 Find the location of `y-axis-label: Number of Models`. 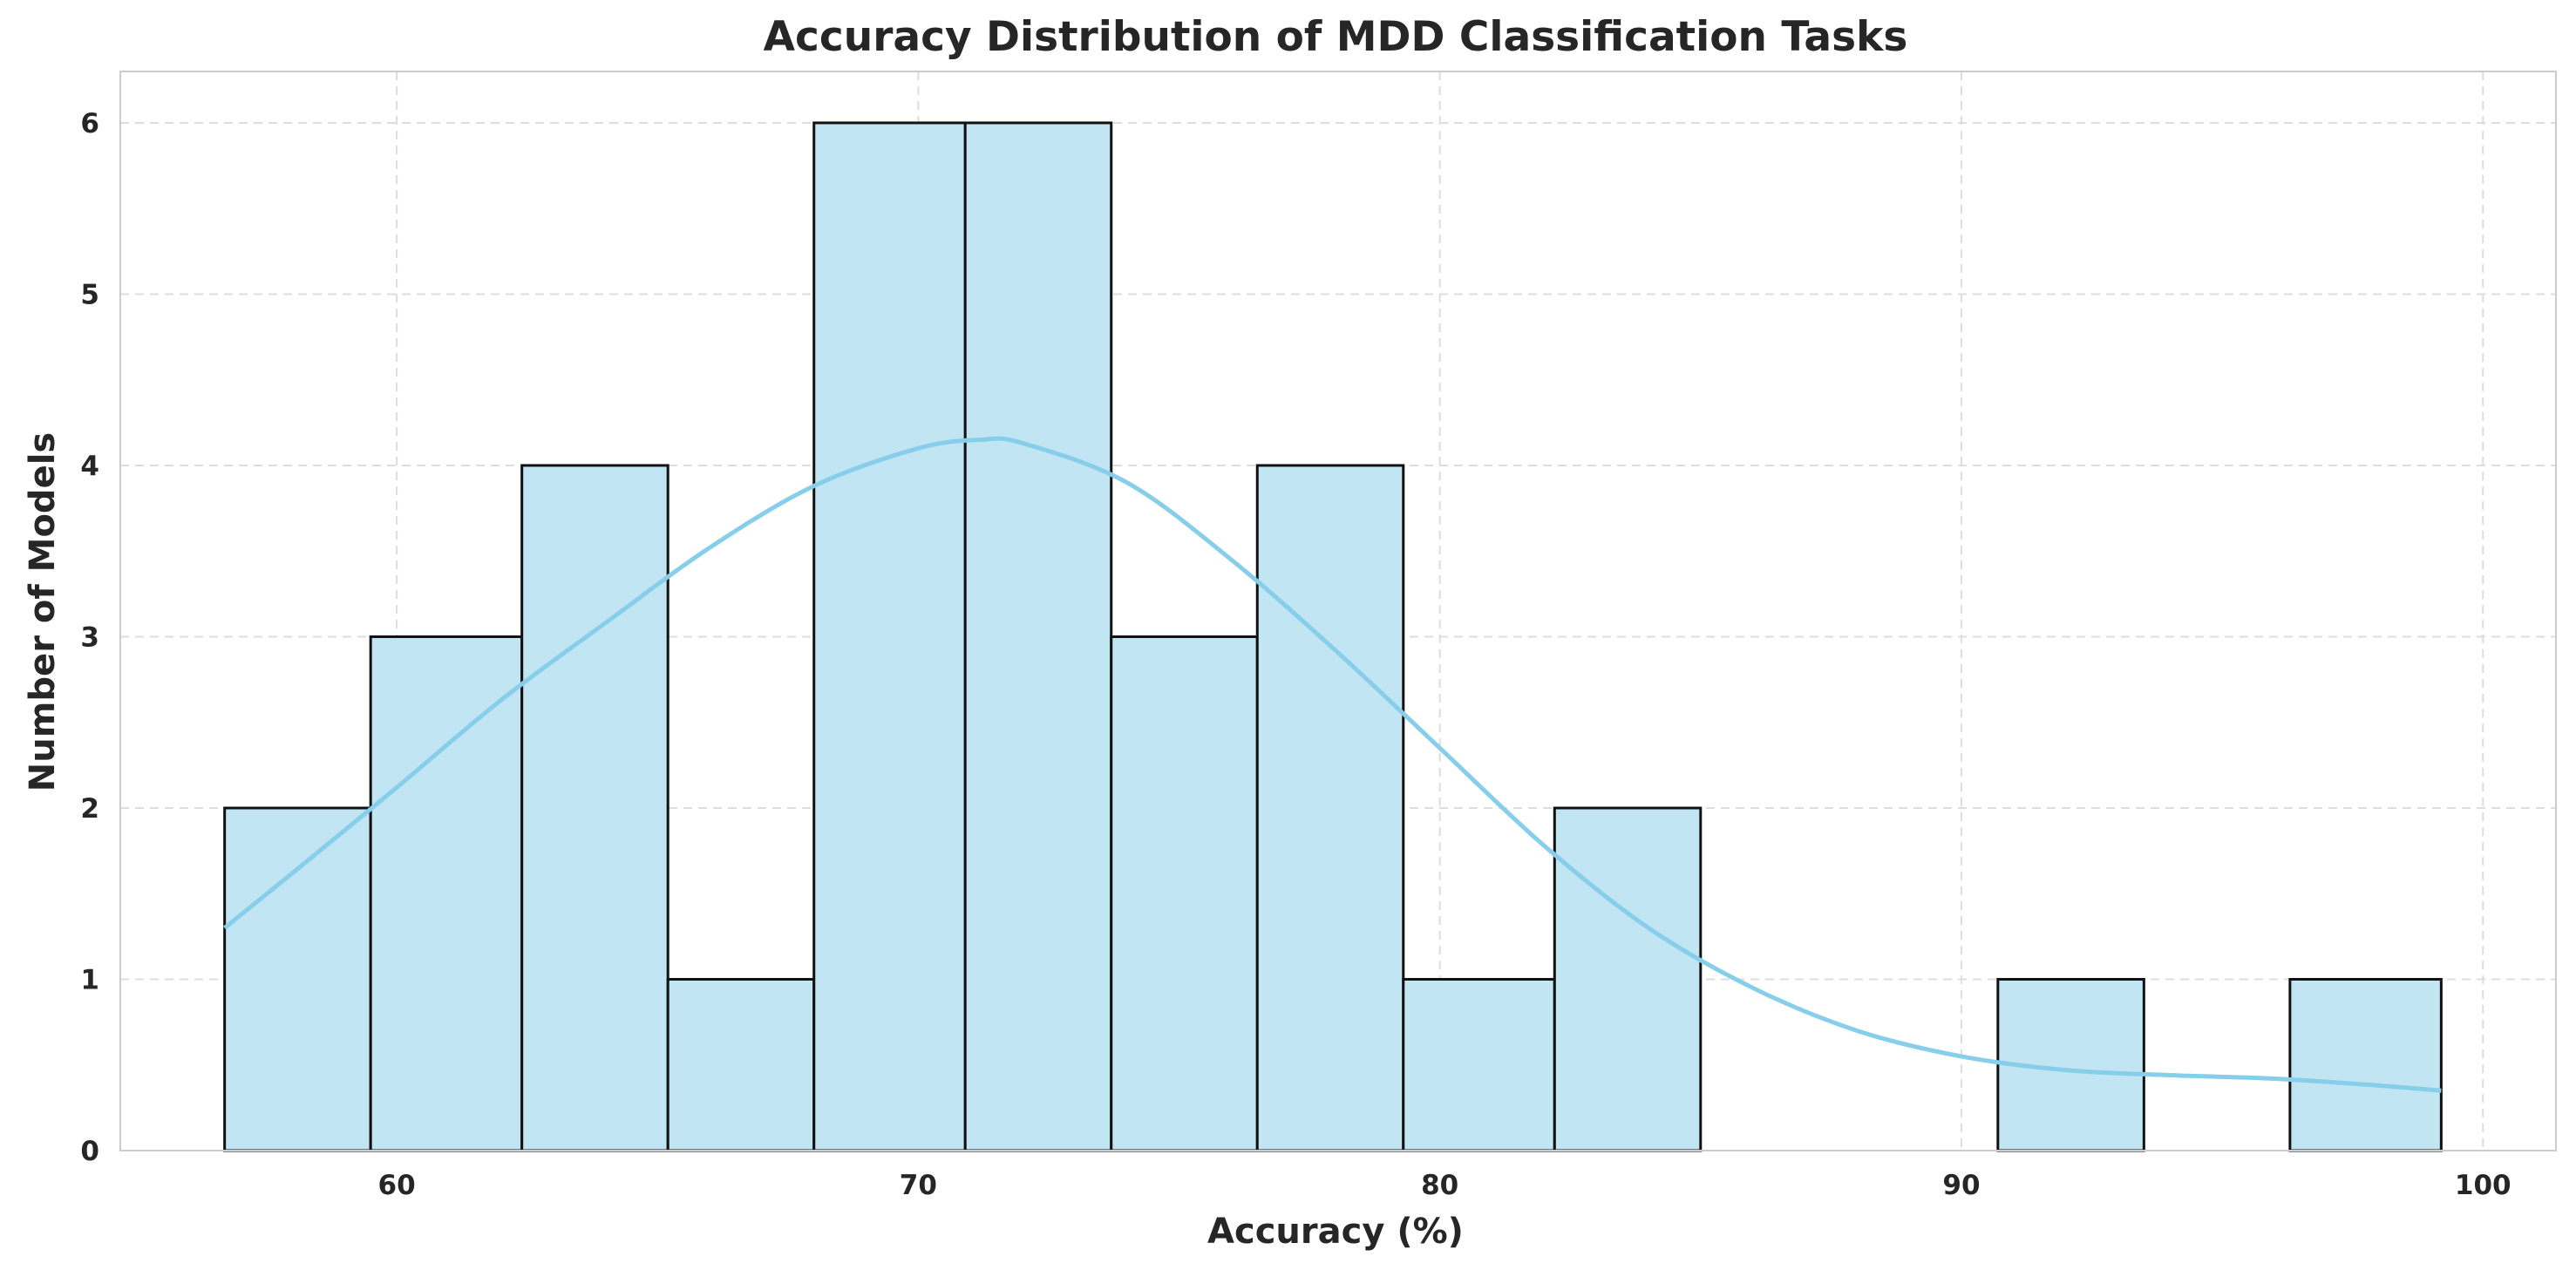

y-axis-label: Number of Models is located at coordinates (43, 611).